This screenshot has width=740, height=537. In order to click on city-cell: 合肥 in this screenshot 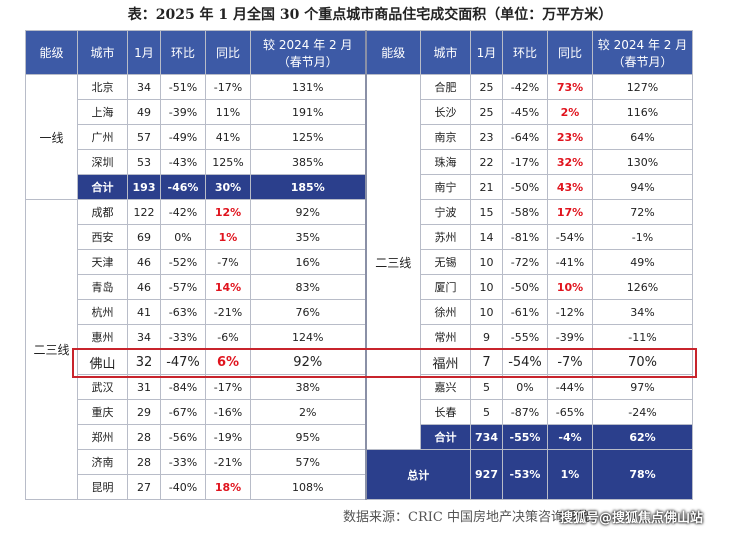, I will do `click(445, 87)`.